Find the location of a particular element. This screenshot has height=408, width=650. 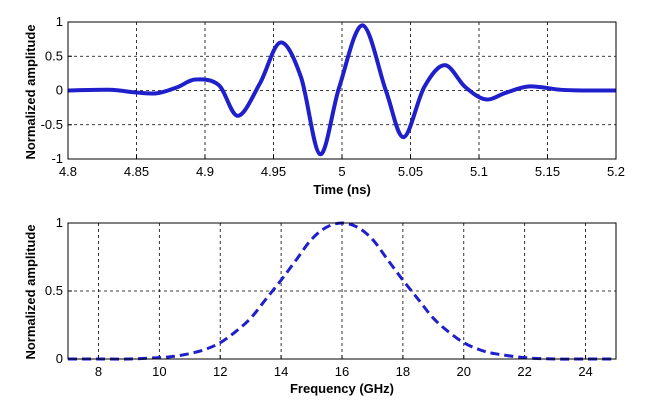

y-tick-label: -1 is located at coordinates (57, 158).